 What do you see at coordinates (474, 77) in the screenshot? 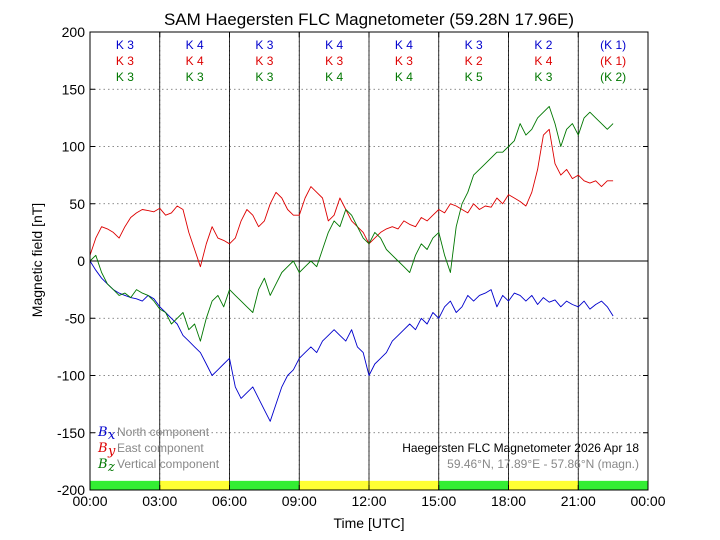
I see `k-index-z: K 5` at bounding box center [474, 77].